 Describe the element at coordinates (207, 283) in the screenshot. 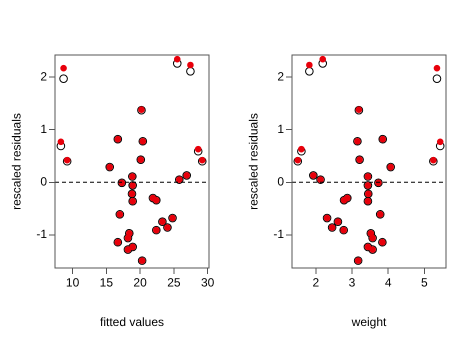

I see `x-tick-label: 30` at that location.